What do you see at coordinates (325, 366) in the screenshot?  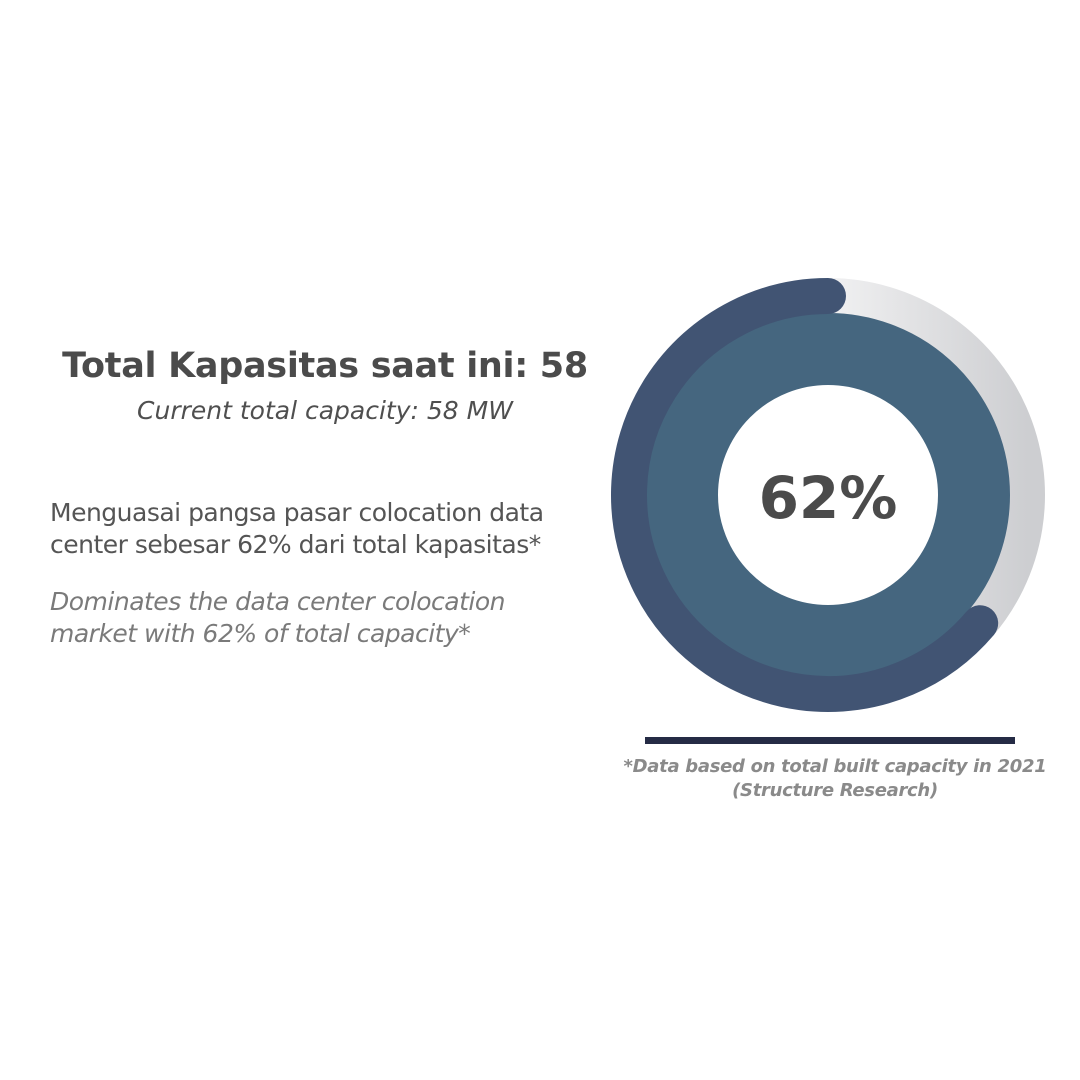 I see `page-title: Total Kapasitas saat ini: 58` at bounding box center [325, 366].